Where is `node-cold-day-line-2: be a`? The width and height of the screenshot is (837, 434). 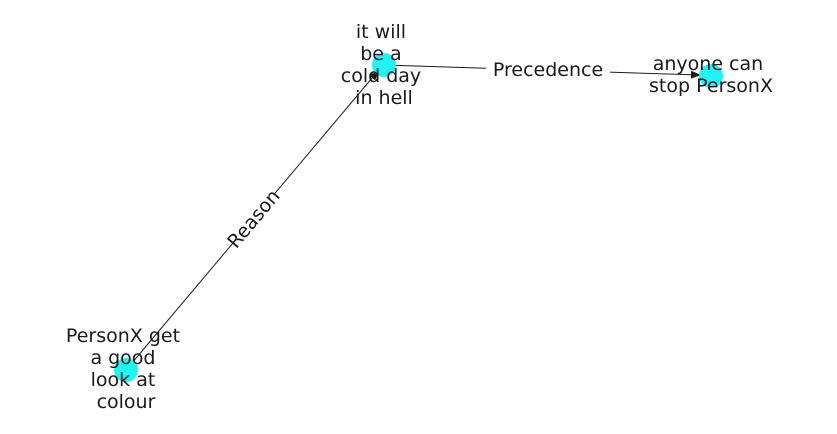
node-cold-day-line-2: be a is located at coordinates (380, 54).